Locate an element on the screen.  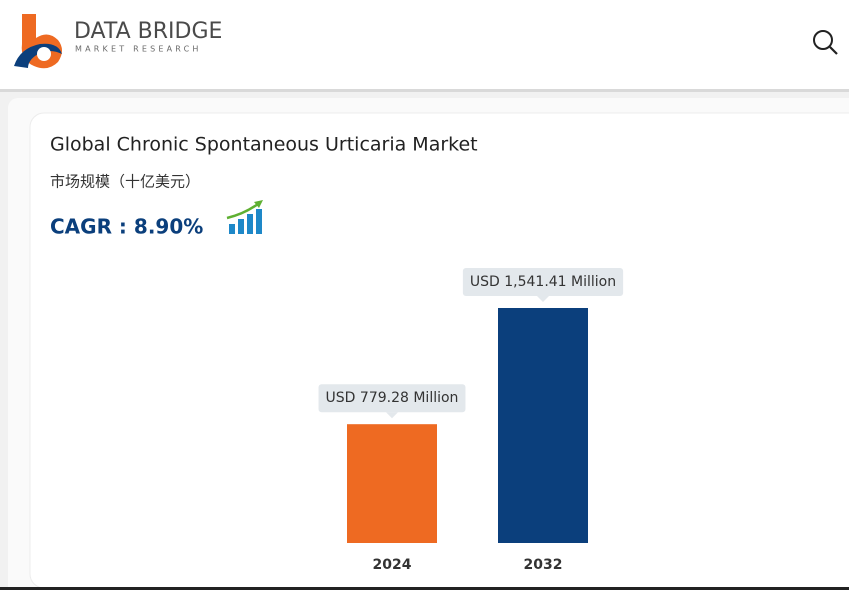
logo-mark-swoosh is located at coordinates (38, 55).